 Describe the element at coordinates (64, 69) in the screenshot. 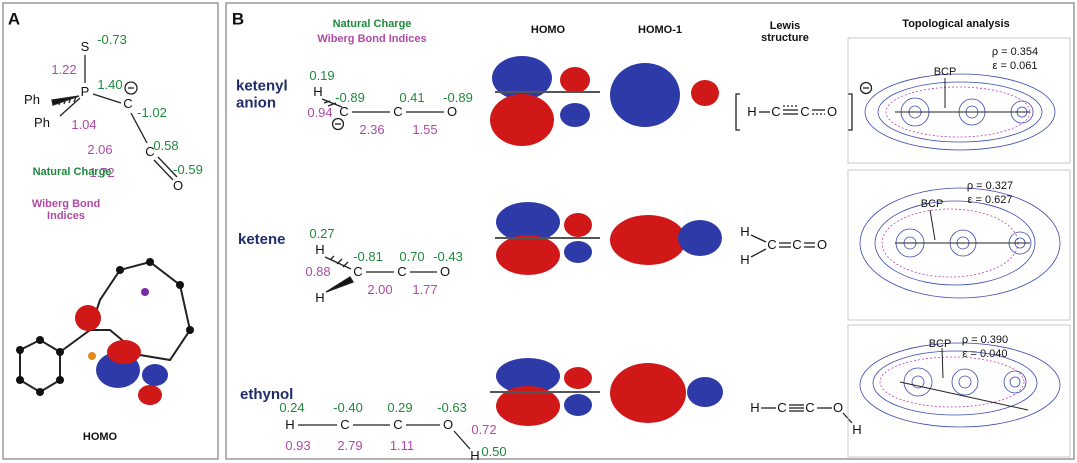

I see `wiberg-index: 1.22` at that location.